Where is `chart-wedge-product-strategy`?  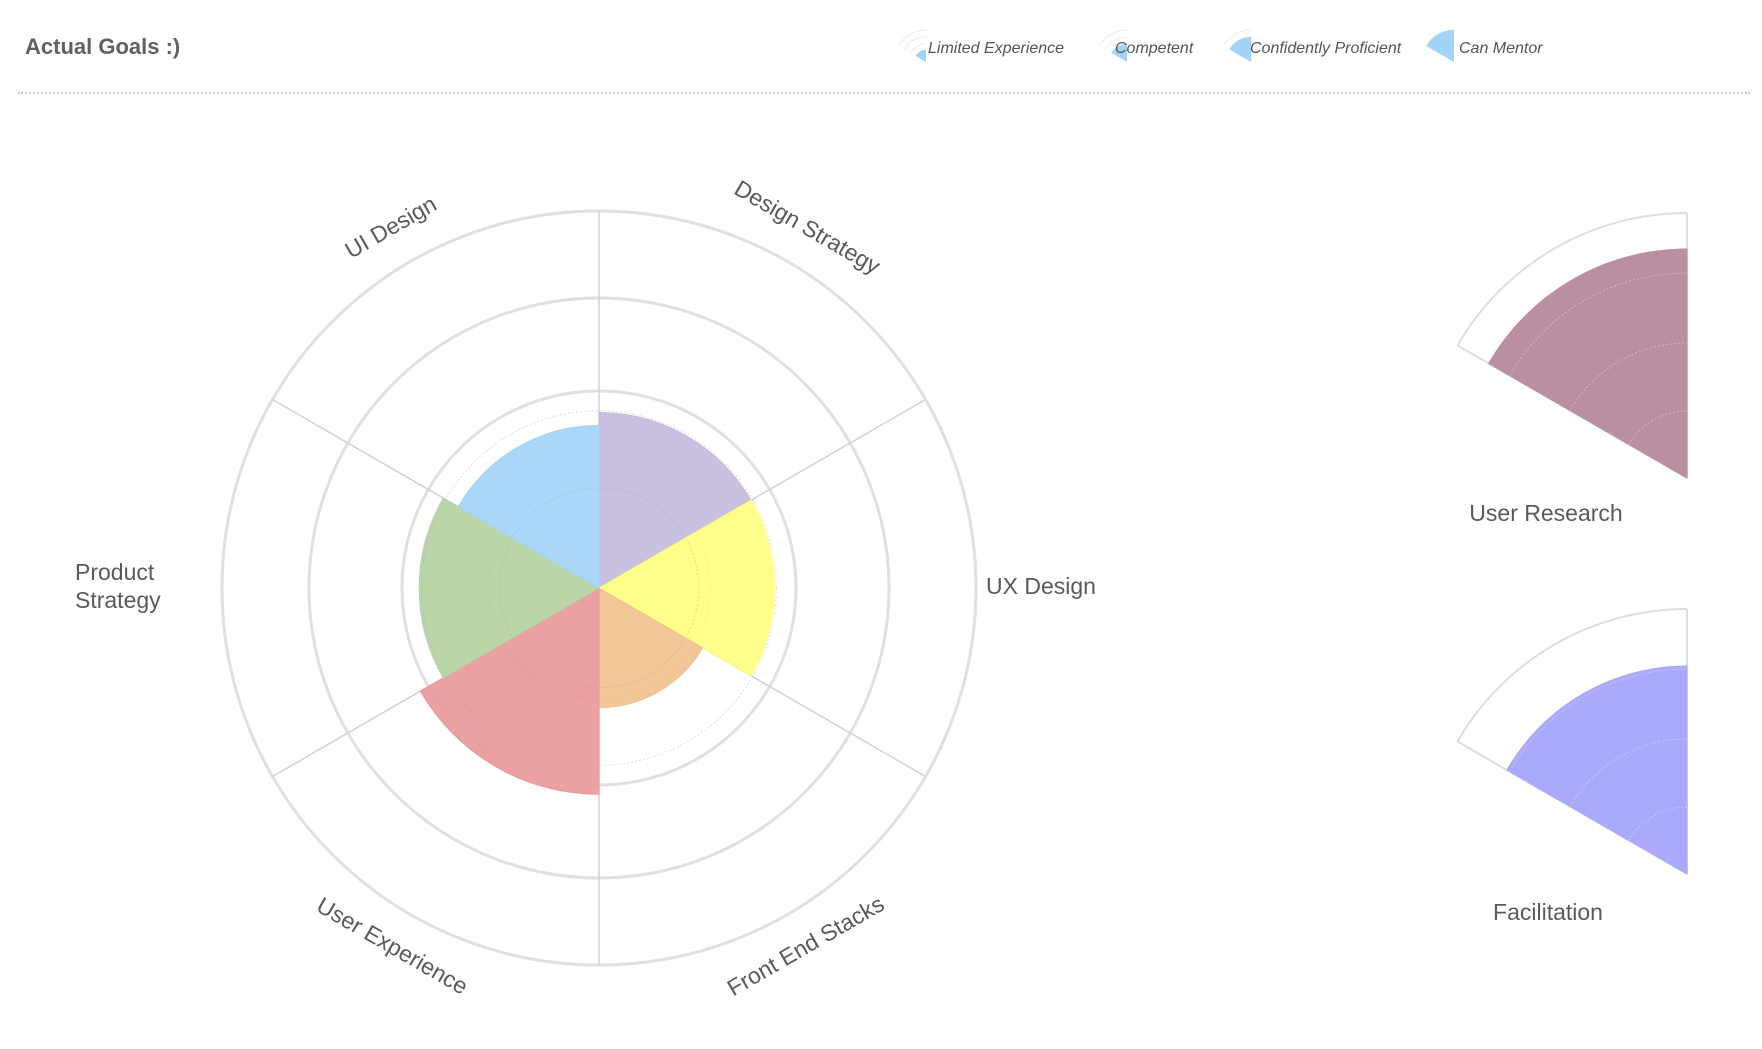
chart-wedge-product-strategy is located at coordinates (509, 588).